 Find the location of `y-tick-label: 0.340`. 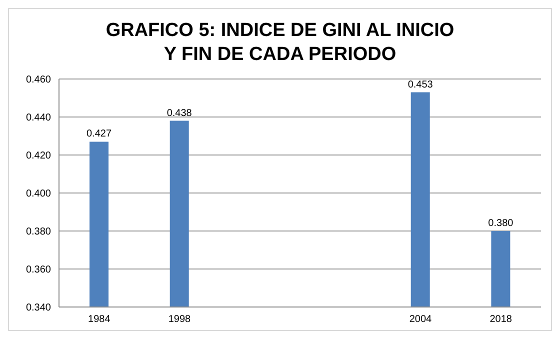

y-tick-label: 0.340 is located at coordinates (39, 308).